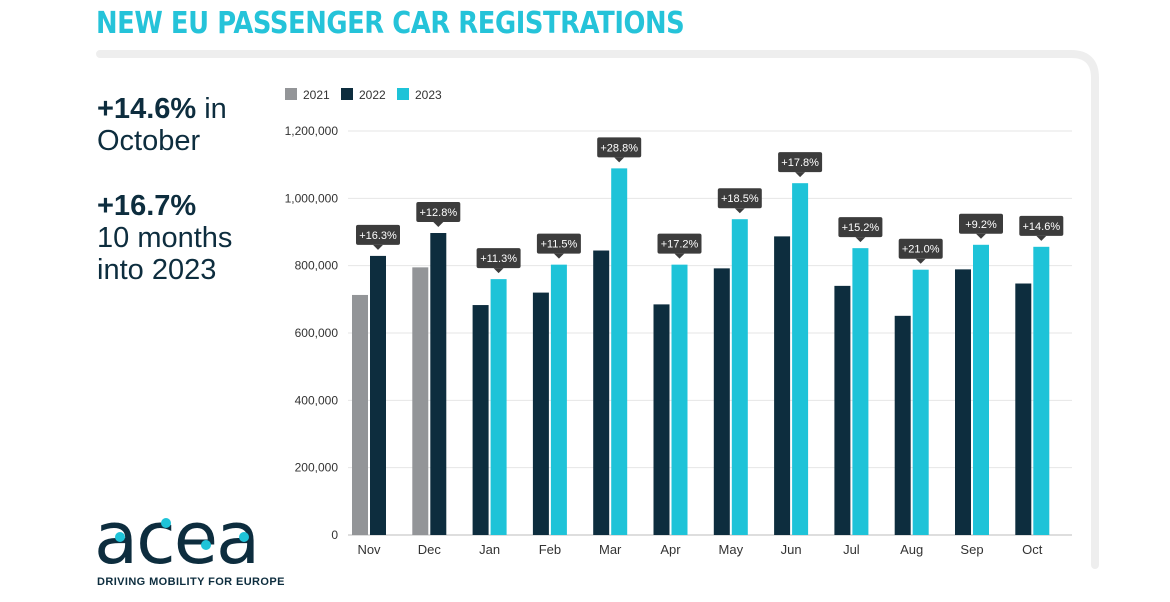  Describe the element at coordinates (721, 401) in the screenshot. I see `bar-2022-may` at that location.